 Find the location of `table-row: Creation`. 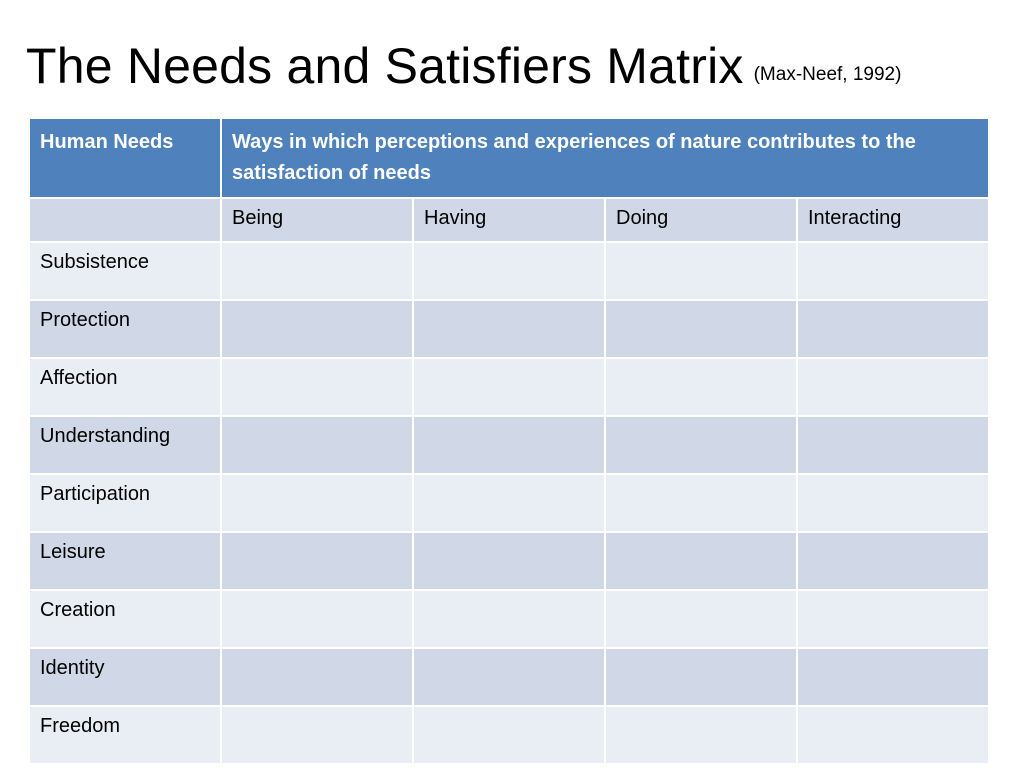

table-row: Creation is located at coordinates (509, 619).